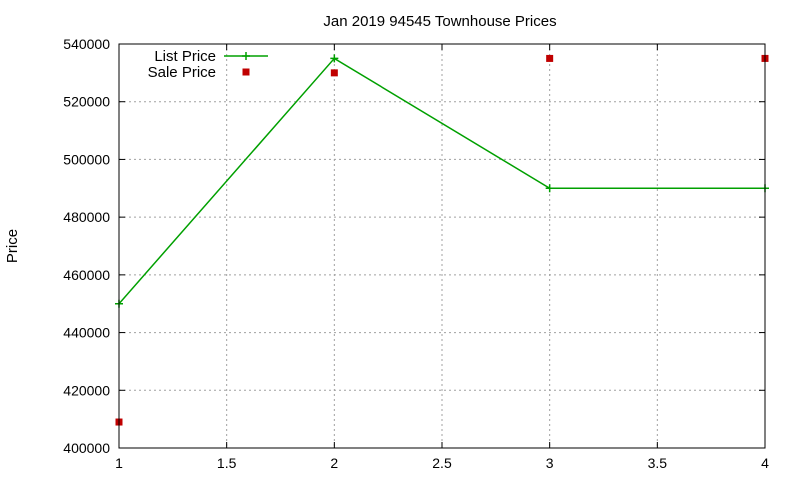 The width and height of the screenshot is (800, 480). What do you see at coordinates (334, 463) in the screenshot?
I see `x-tick-label: 2` at bounding box center [334, 463].